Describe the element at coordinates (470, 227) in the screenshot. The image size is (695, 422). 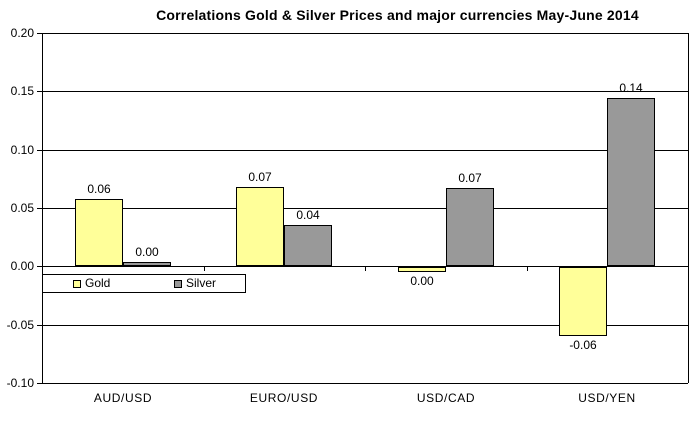
I see `bar-silver-usd-cad` at that location.